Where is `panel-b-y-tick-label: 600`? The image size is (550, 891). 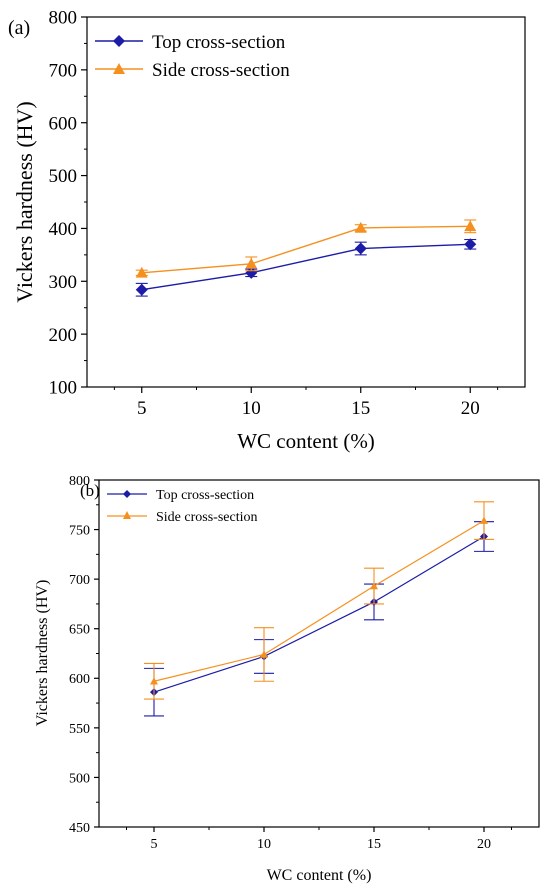
panel-b-y-tick-label: 600 is located at coordinates (79, 679).